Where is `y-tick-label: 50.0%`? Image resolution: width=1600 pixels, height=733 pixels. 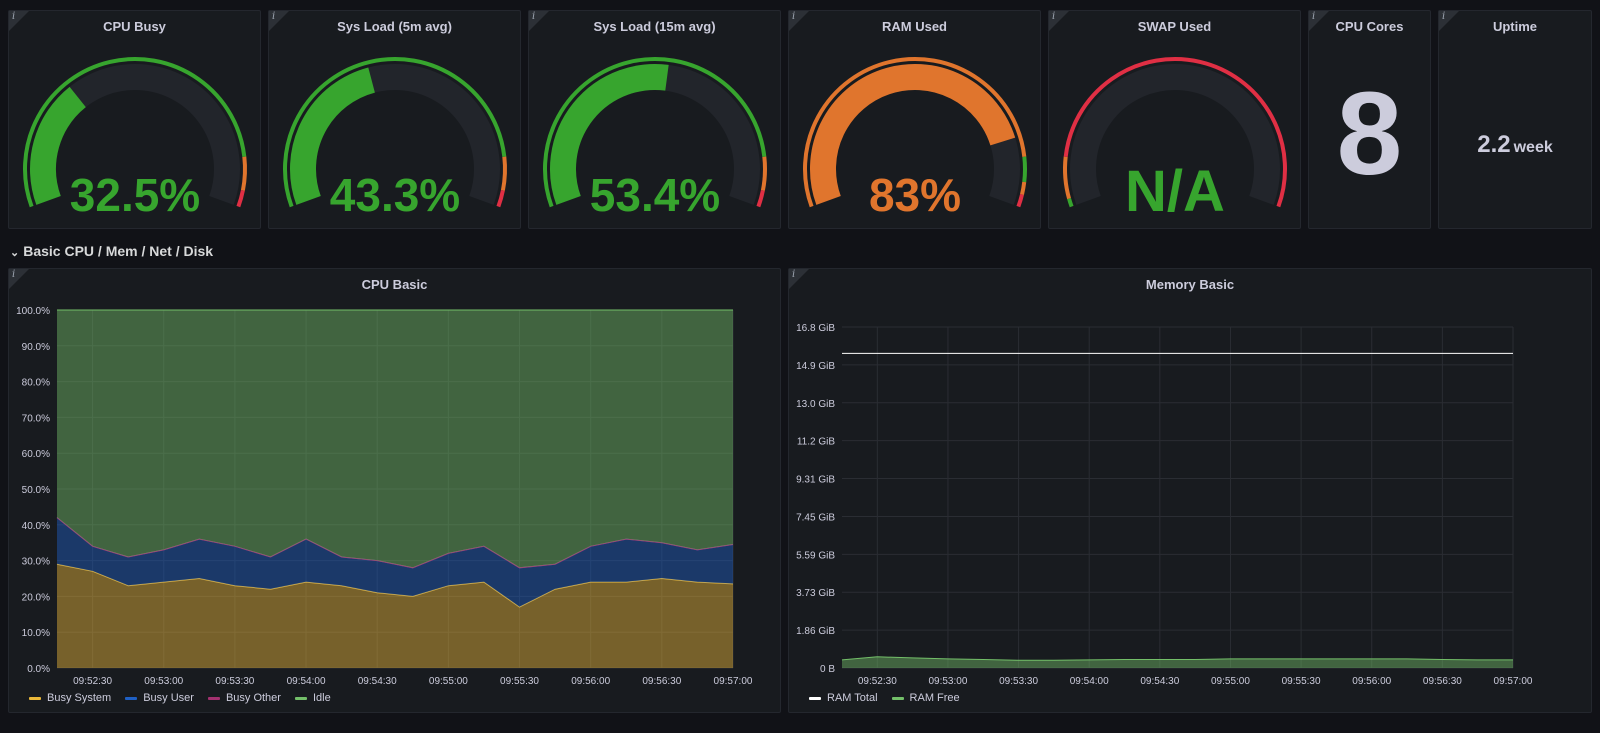 y-tick-label: 50.0% is located at coordinates (36, 490).